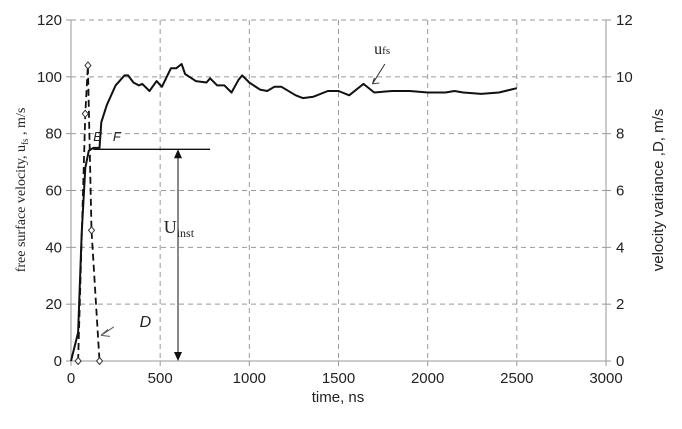 The width and height of the screenshot is (682, 429). What do you see at coordinates (178, 154) in the screenshot?
I see `uinst-arrow-up-head` at bounding box center [178, 154].